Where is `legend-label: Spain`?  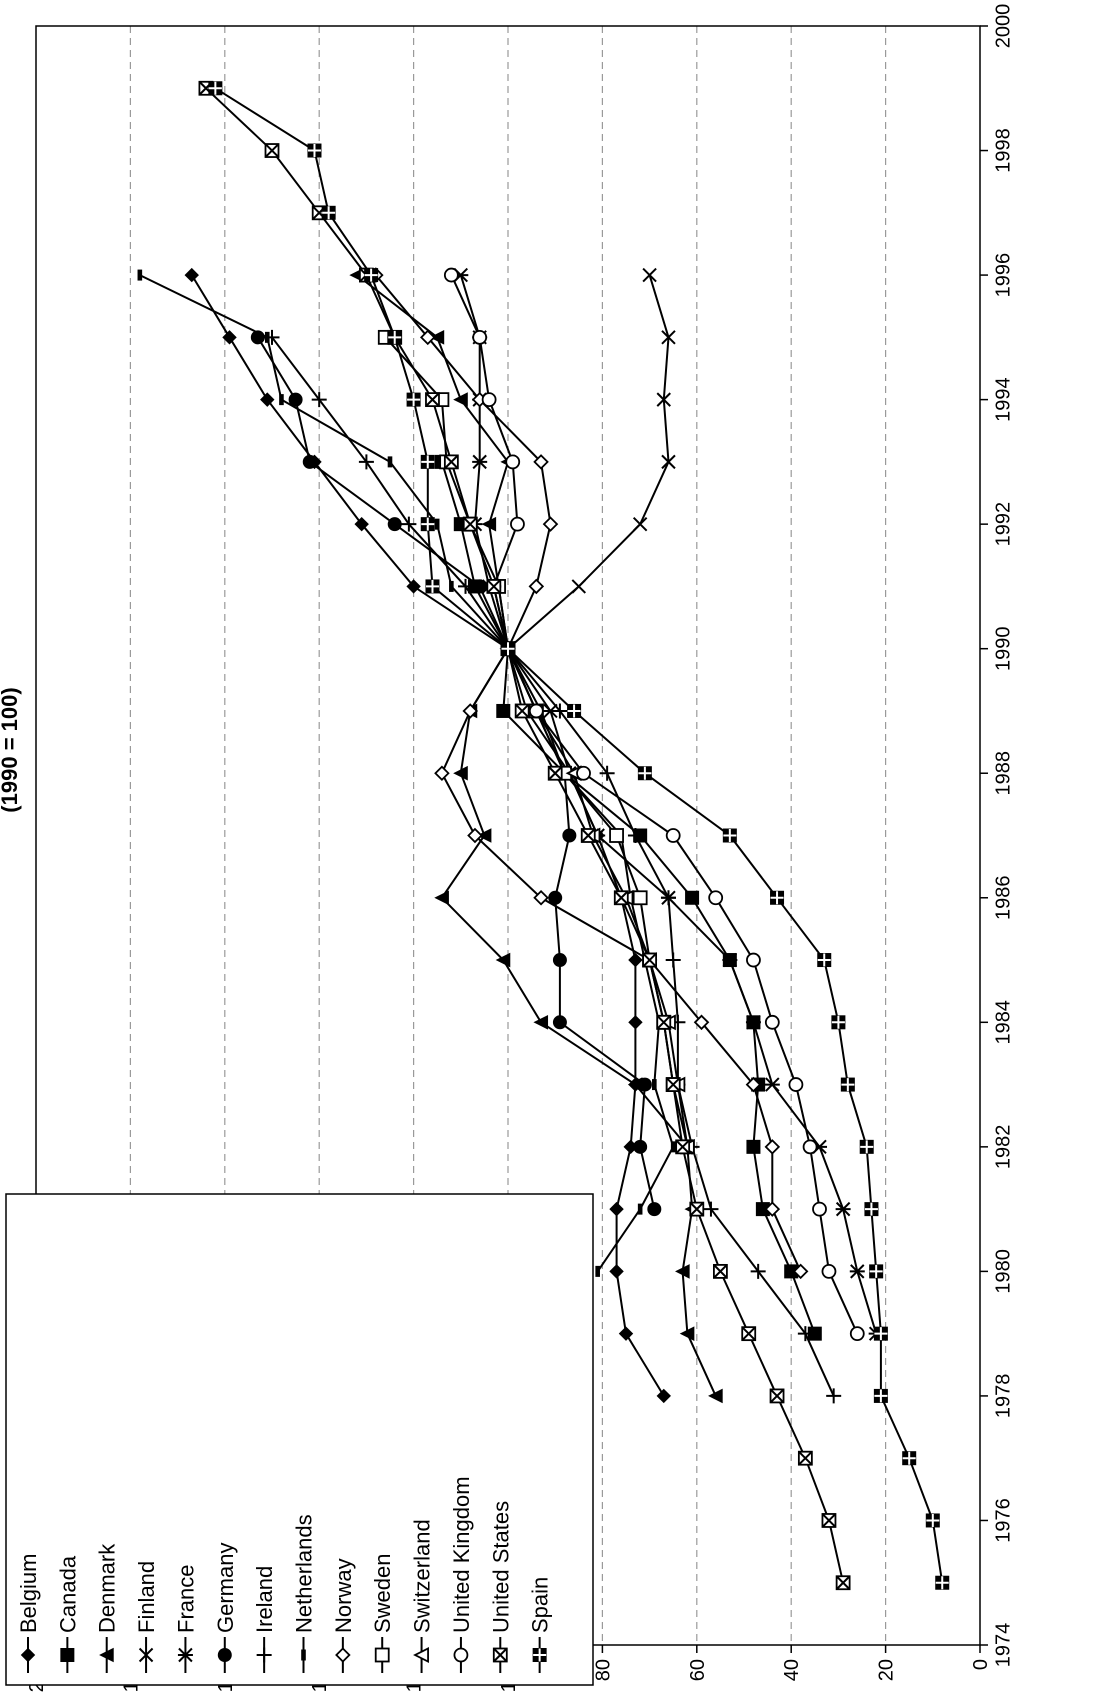
legend-label: Spain is located at coordinates (540, 1605).